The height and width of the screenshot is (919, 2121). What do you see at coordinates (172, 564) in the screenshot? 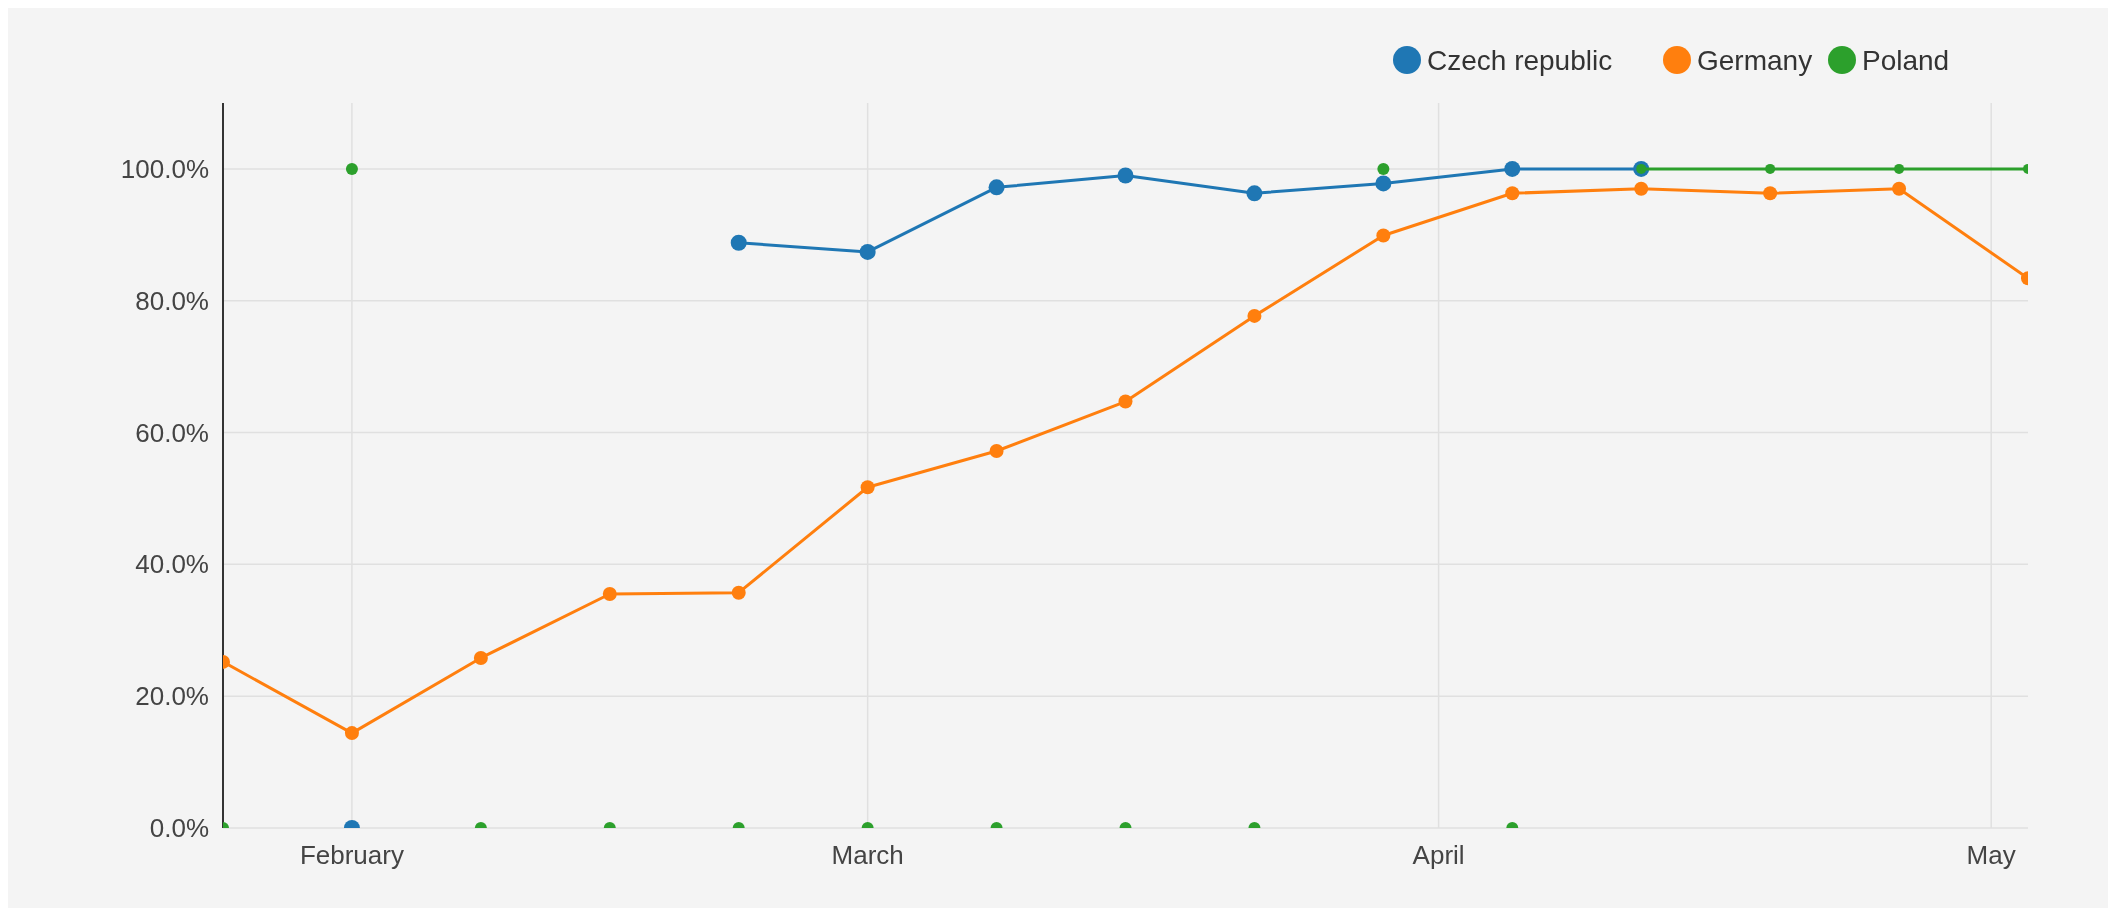
I see `y-tick-label: 40.0%` at bounding box center [172, 564].